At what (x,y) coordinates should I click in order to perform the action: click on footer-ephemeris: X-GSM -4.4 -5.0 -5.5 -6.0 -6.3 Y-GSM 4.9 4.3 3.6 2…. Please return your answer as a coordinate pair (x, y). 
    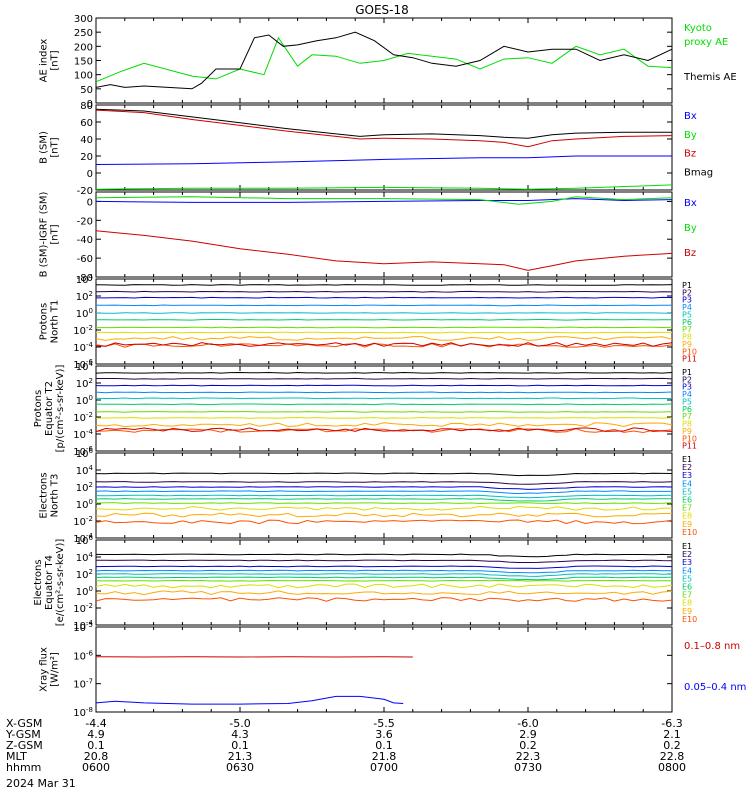
    Looking at the image, I should click on (345, 745).